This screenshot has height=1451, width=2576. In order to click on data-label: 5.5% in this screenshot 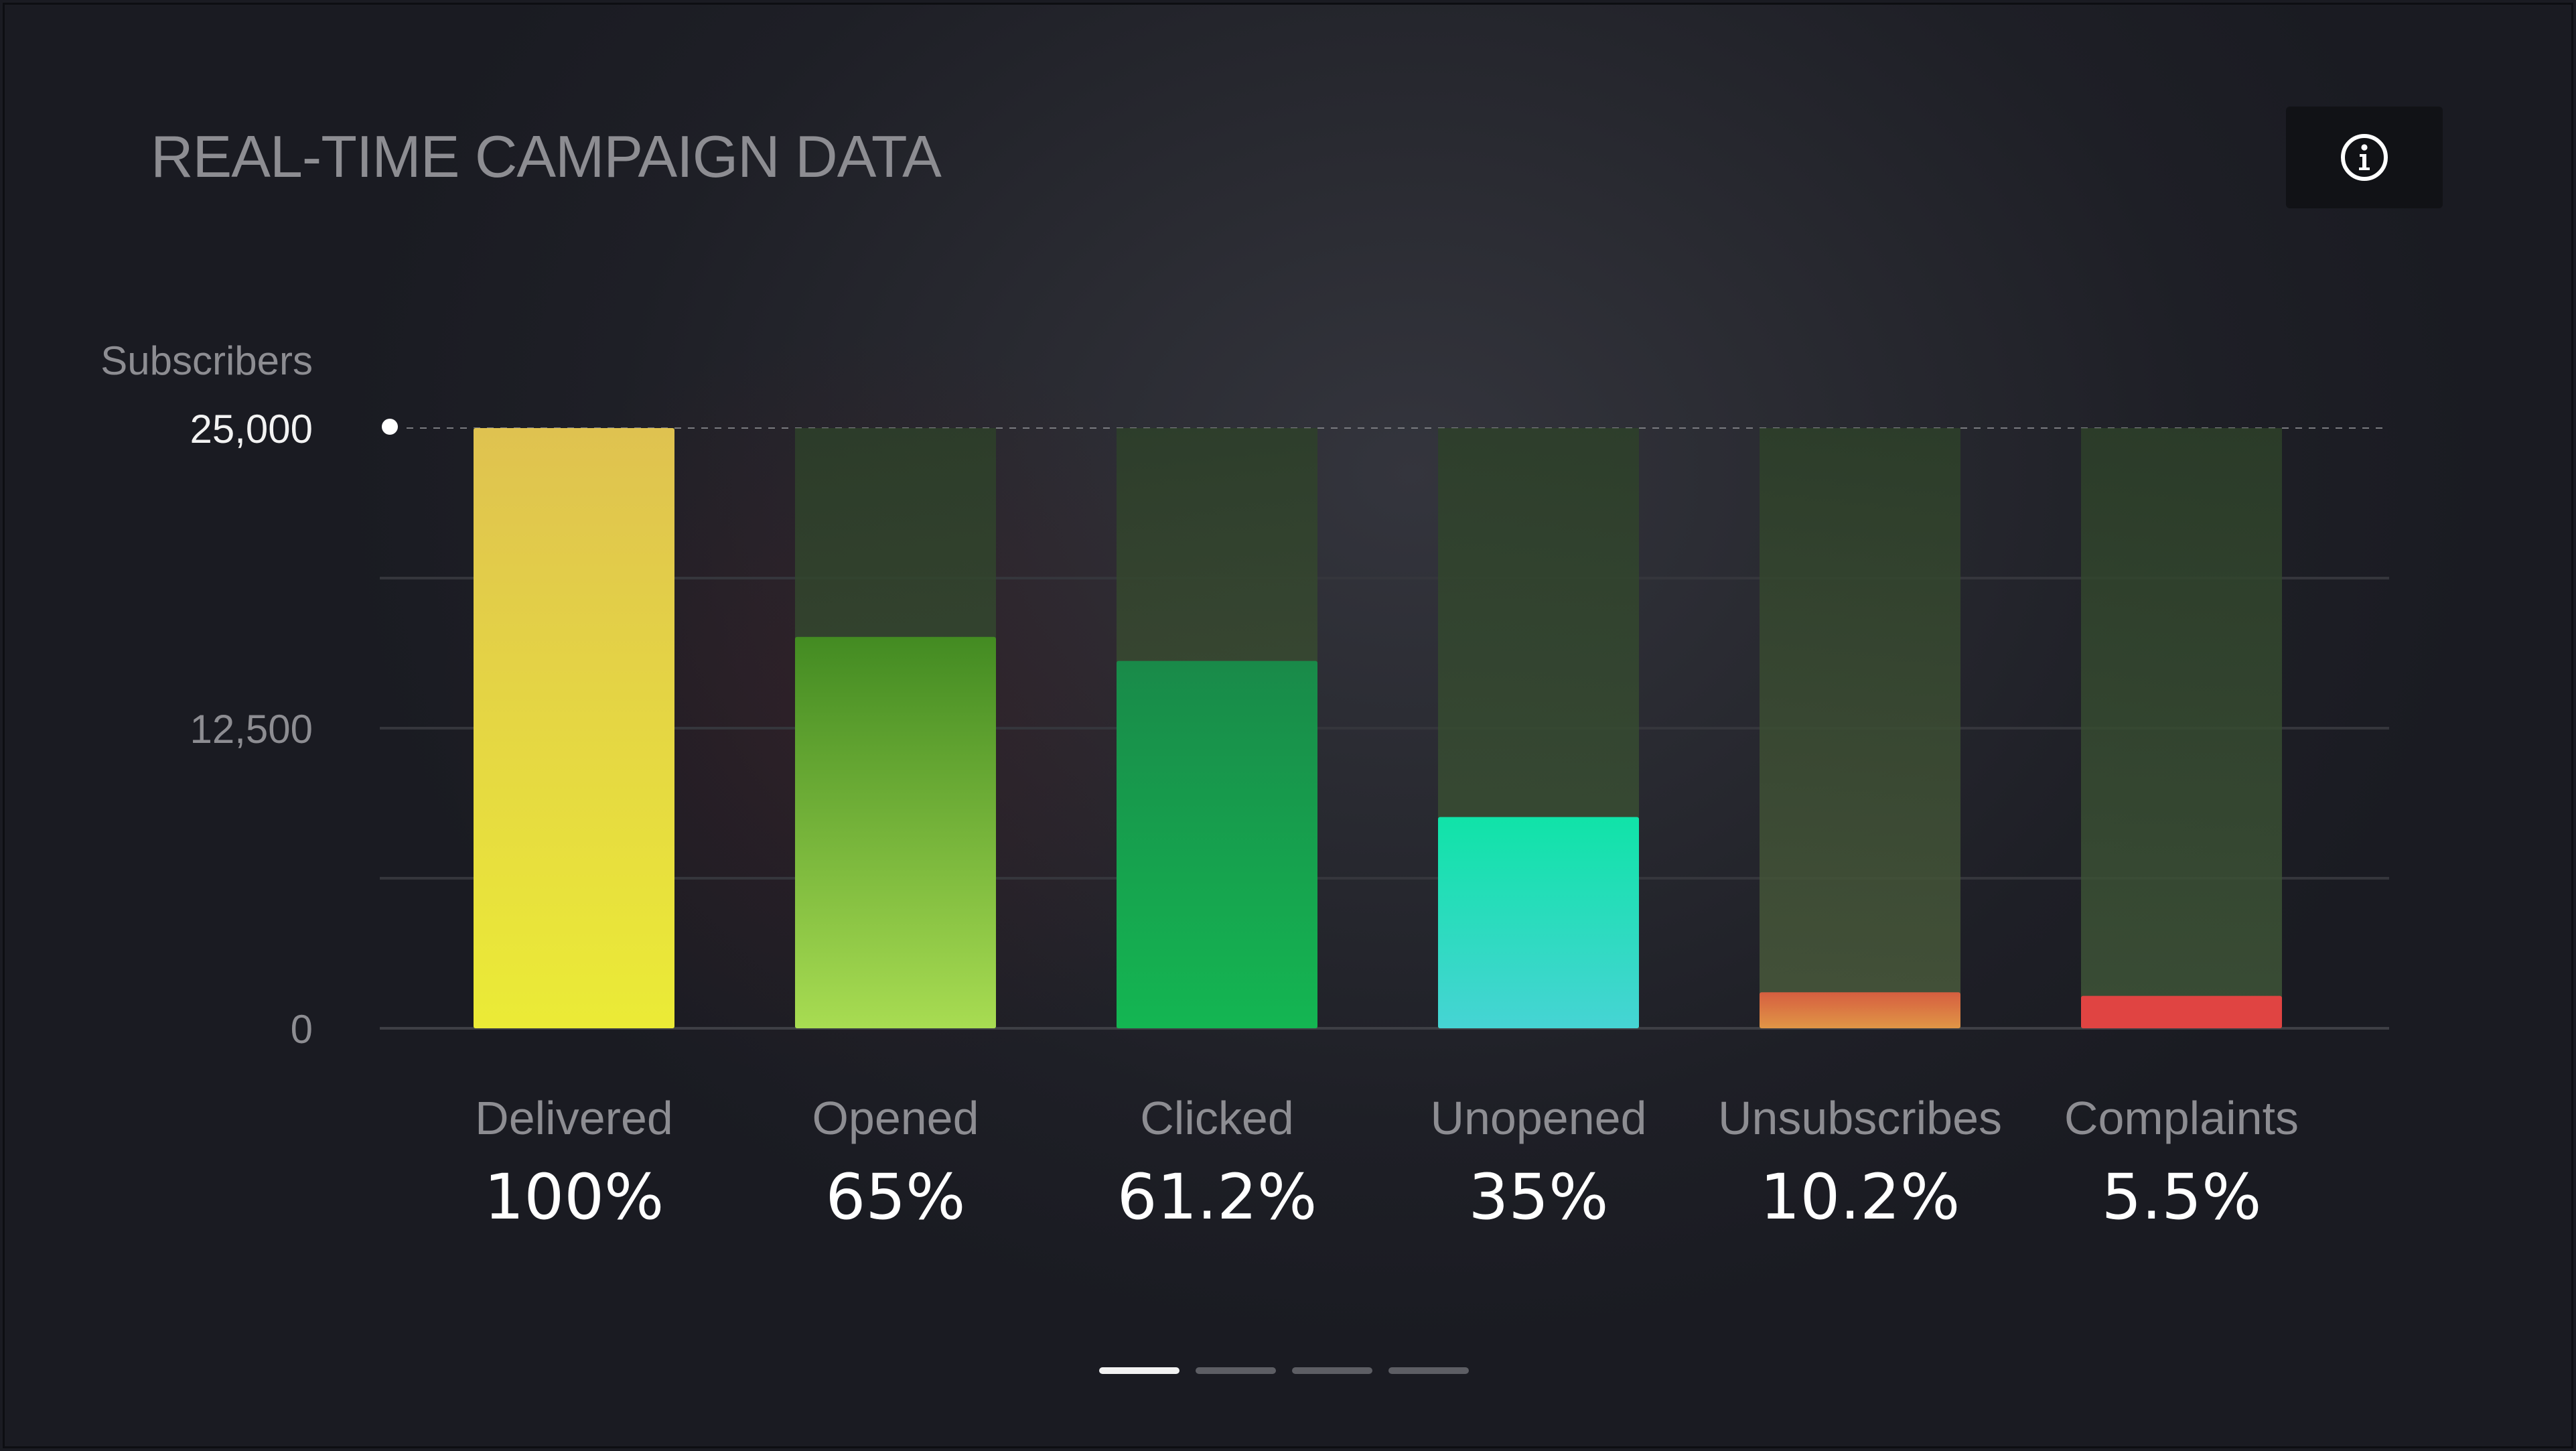, I will do `click(2182, 1198)`.